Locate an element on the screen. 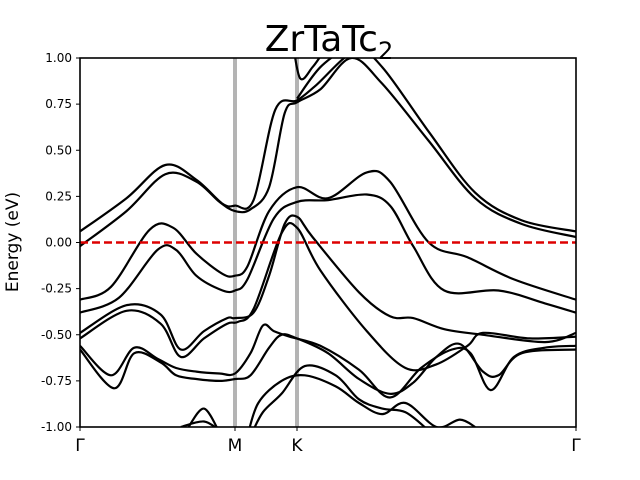 This screenshot has height=480, width=640. y-tick-label: 1.00 is located at coordinates (58, 58).